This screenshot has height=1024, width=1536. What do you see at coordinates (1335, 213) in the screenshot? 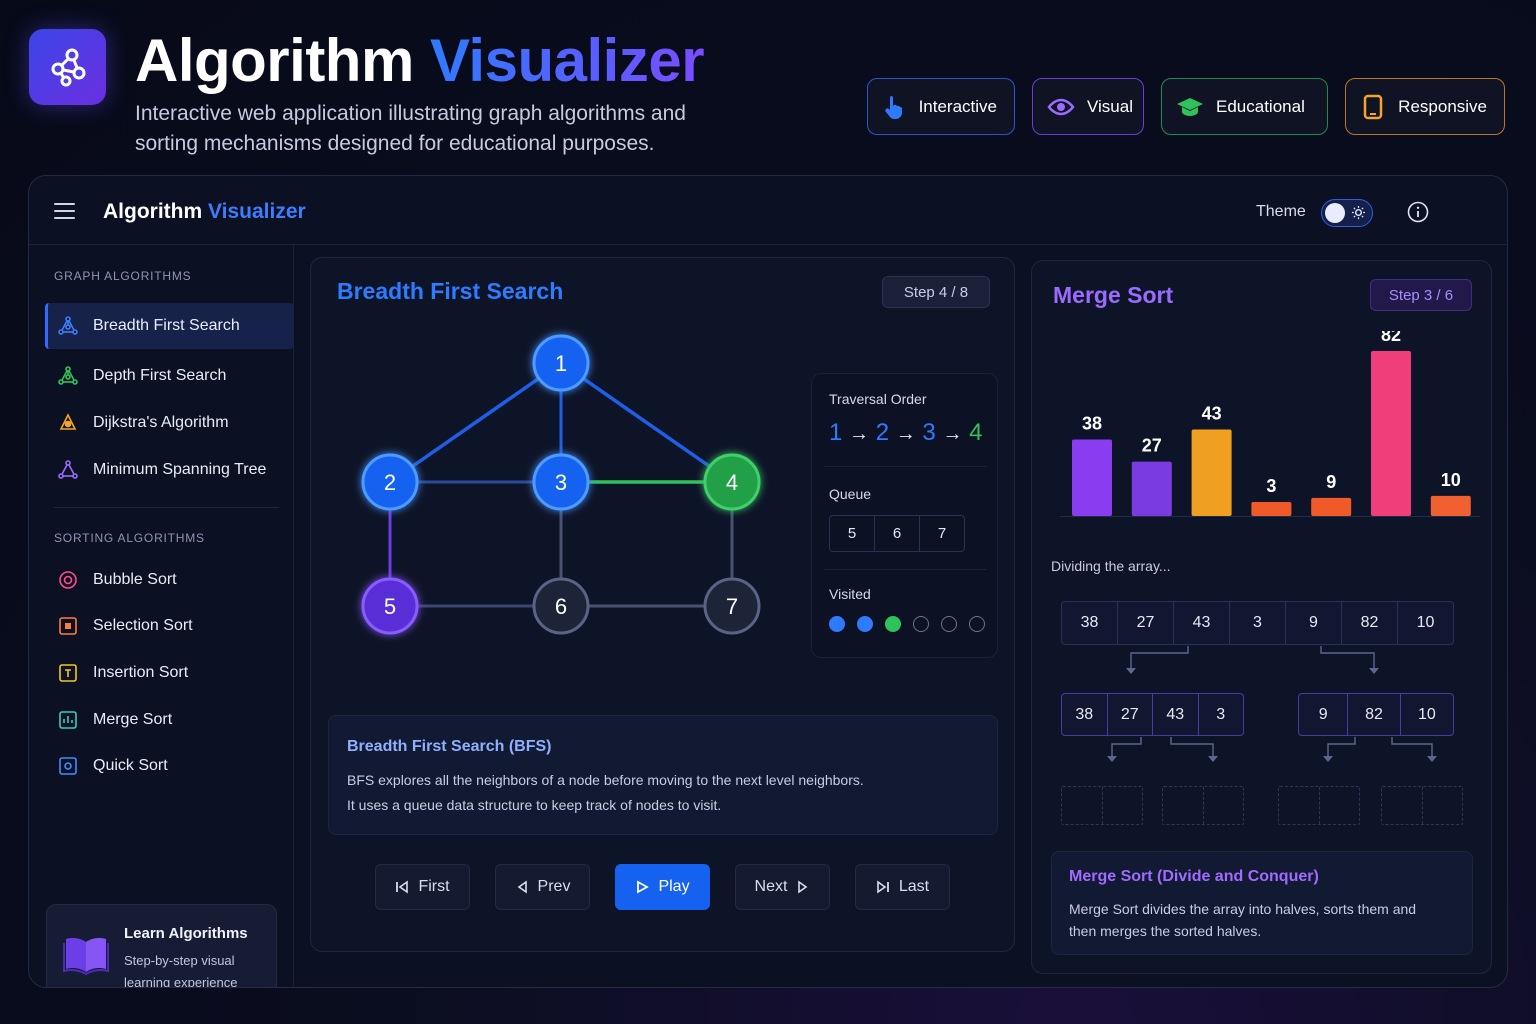
I see `toggle-knob` at bounding box center [1335, 213].